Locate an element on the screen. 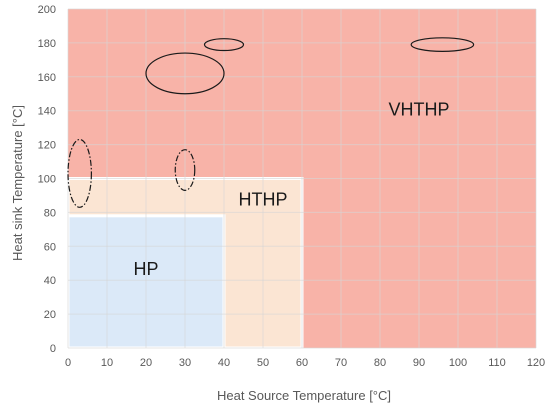 The width and height of the screenshot is (547, 407). label-hthp: HTHP is located at coordinates (263, 199).